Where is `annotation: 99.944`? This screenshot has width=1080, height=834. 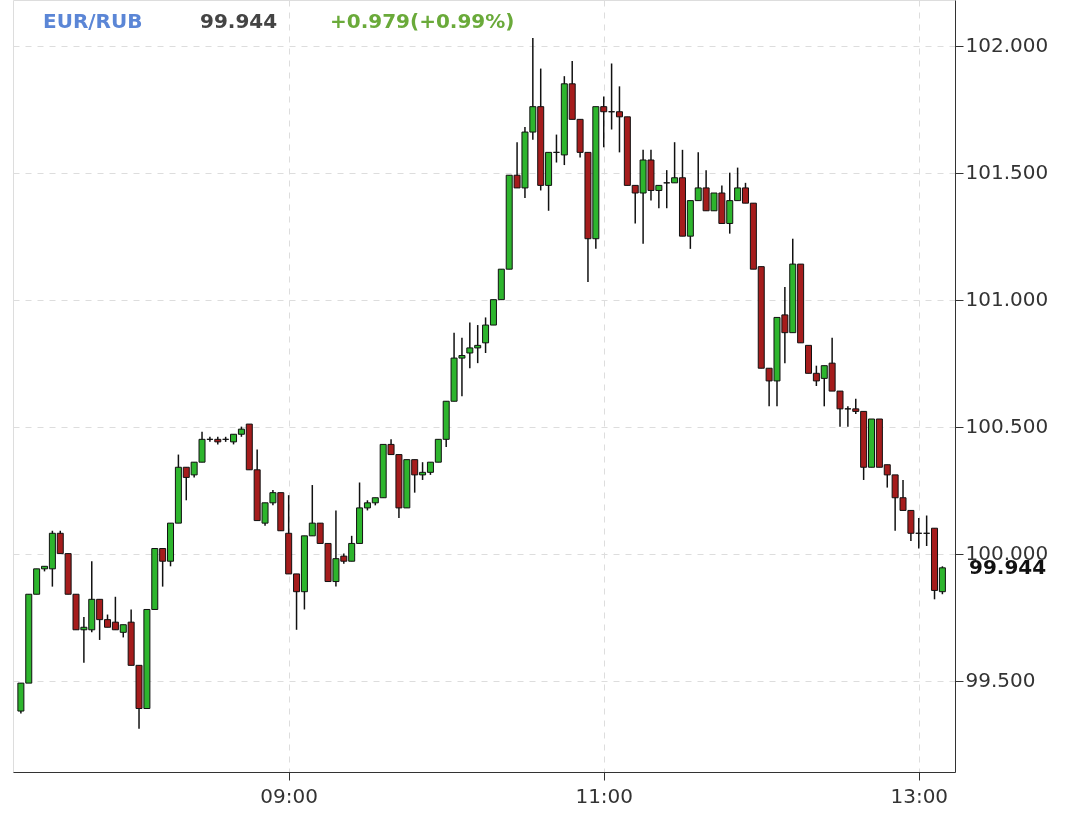 annotation: 99.944 is located at coordinates (239, 21).